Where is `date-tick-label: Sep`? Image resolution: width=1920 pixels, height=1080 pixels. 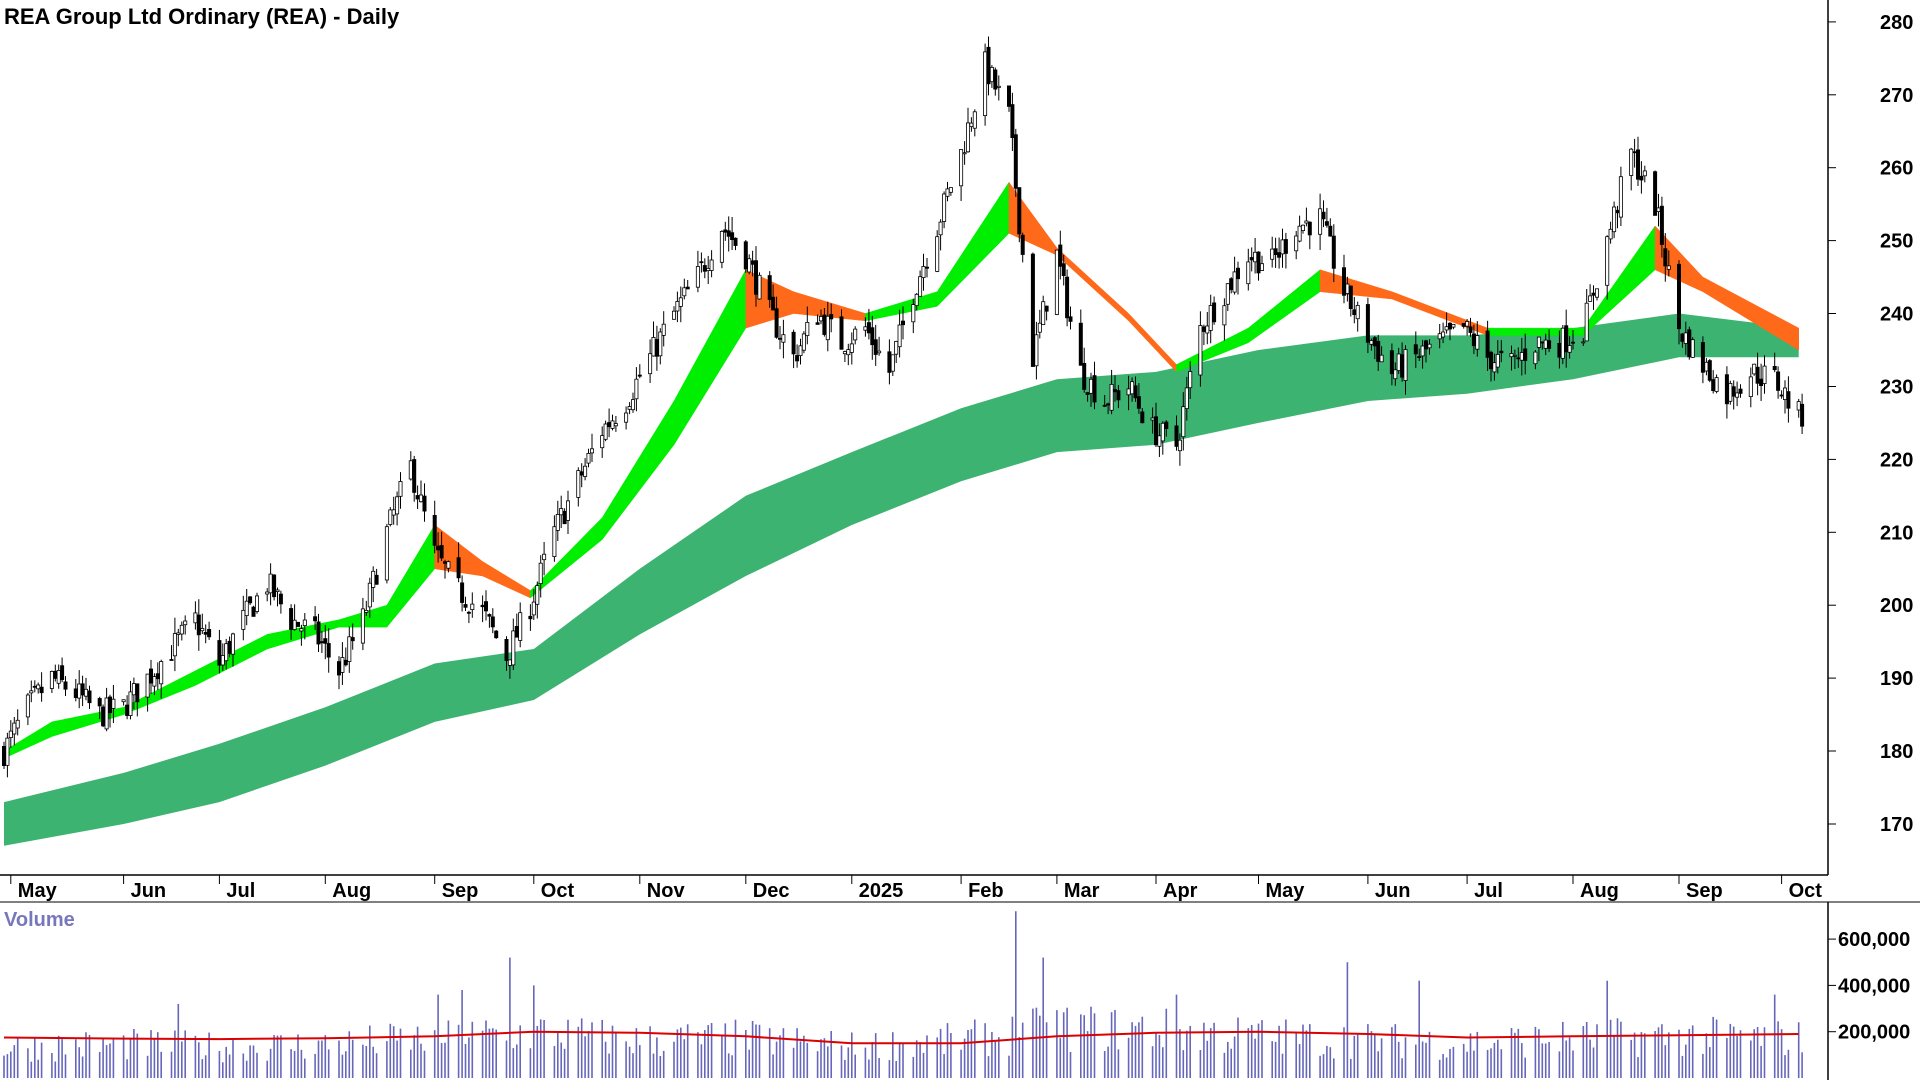 date-tick-label: Sep is located at coordinates (1704, 891).